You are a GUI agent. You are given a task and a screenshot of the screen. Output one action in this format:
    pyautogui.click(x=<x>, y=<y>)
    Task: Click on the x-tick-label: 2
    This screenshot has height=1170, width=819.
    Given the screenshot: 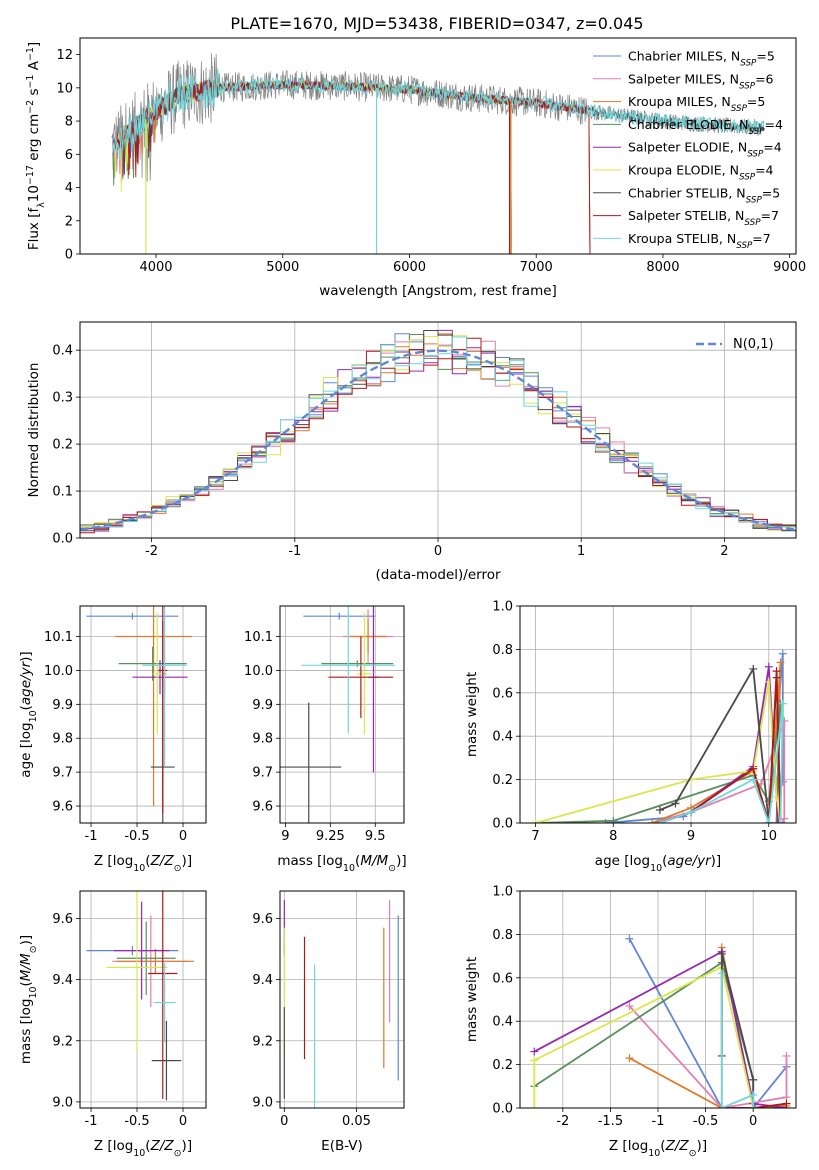 What is the action you would take?
    pyautogui.click(x=724, y=551)
    